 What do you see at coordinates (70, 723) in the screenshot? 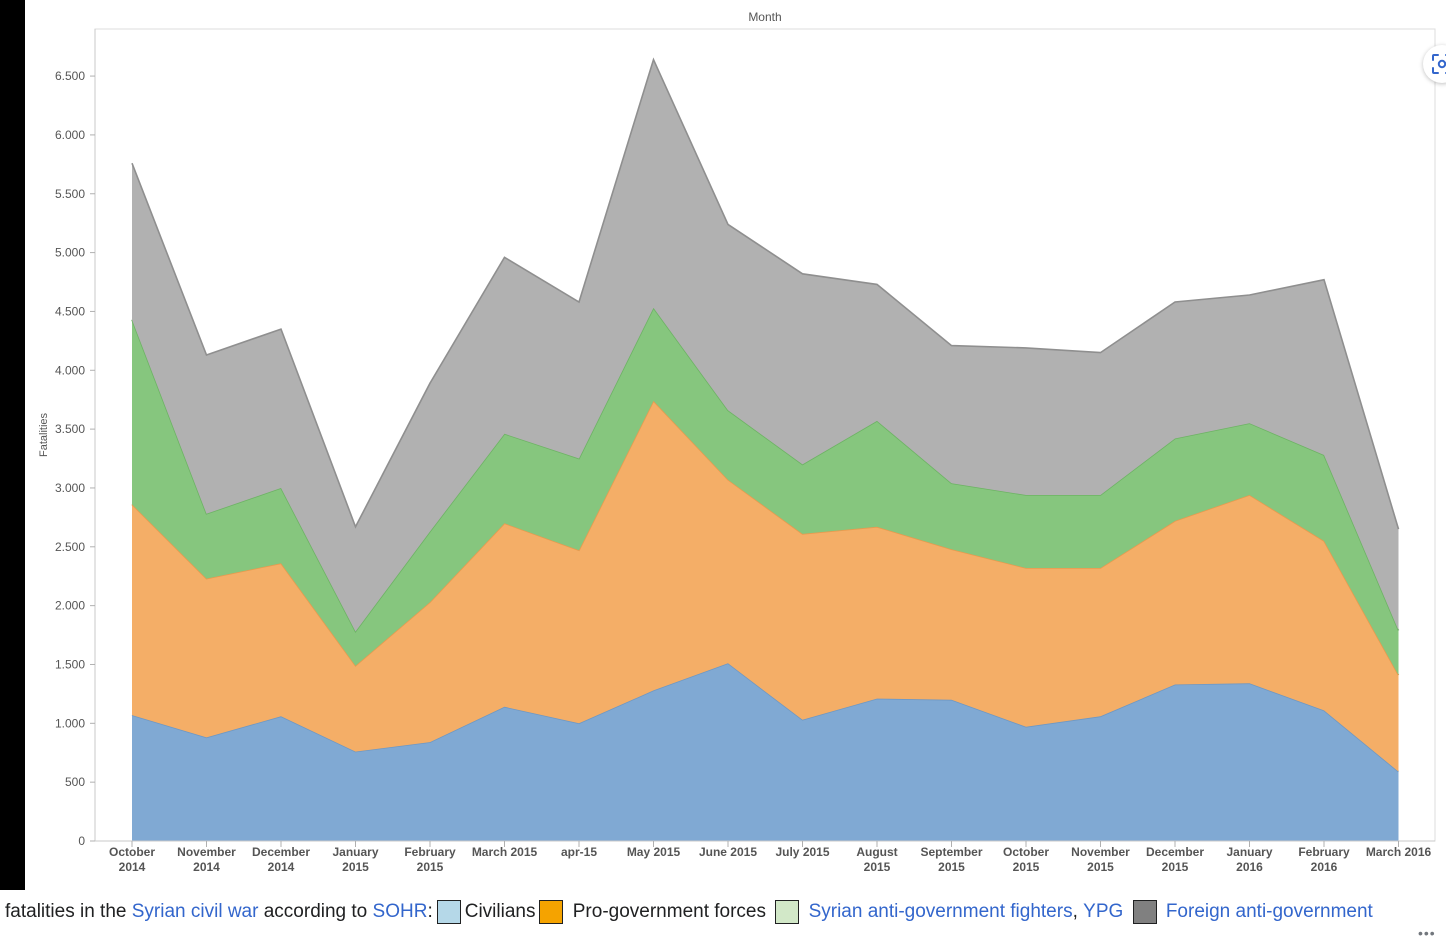
I see `y-tick-label: 1.000` at bounding box center [70, 723].